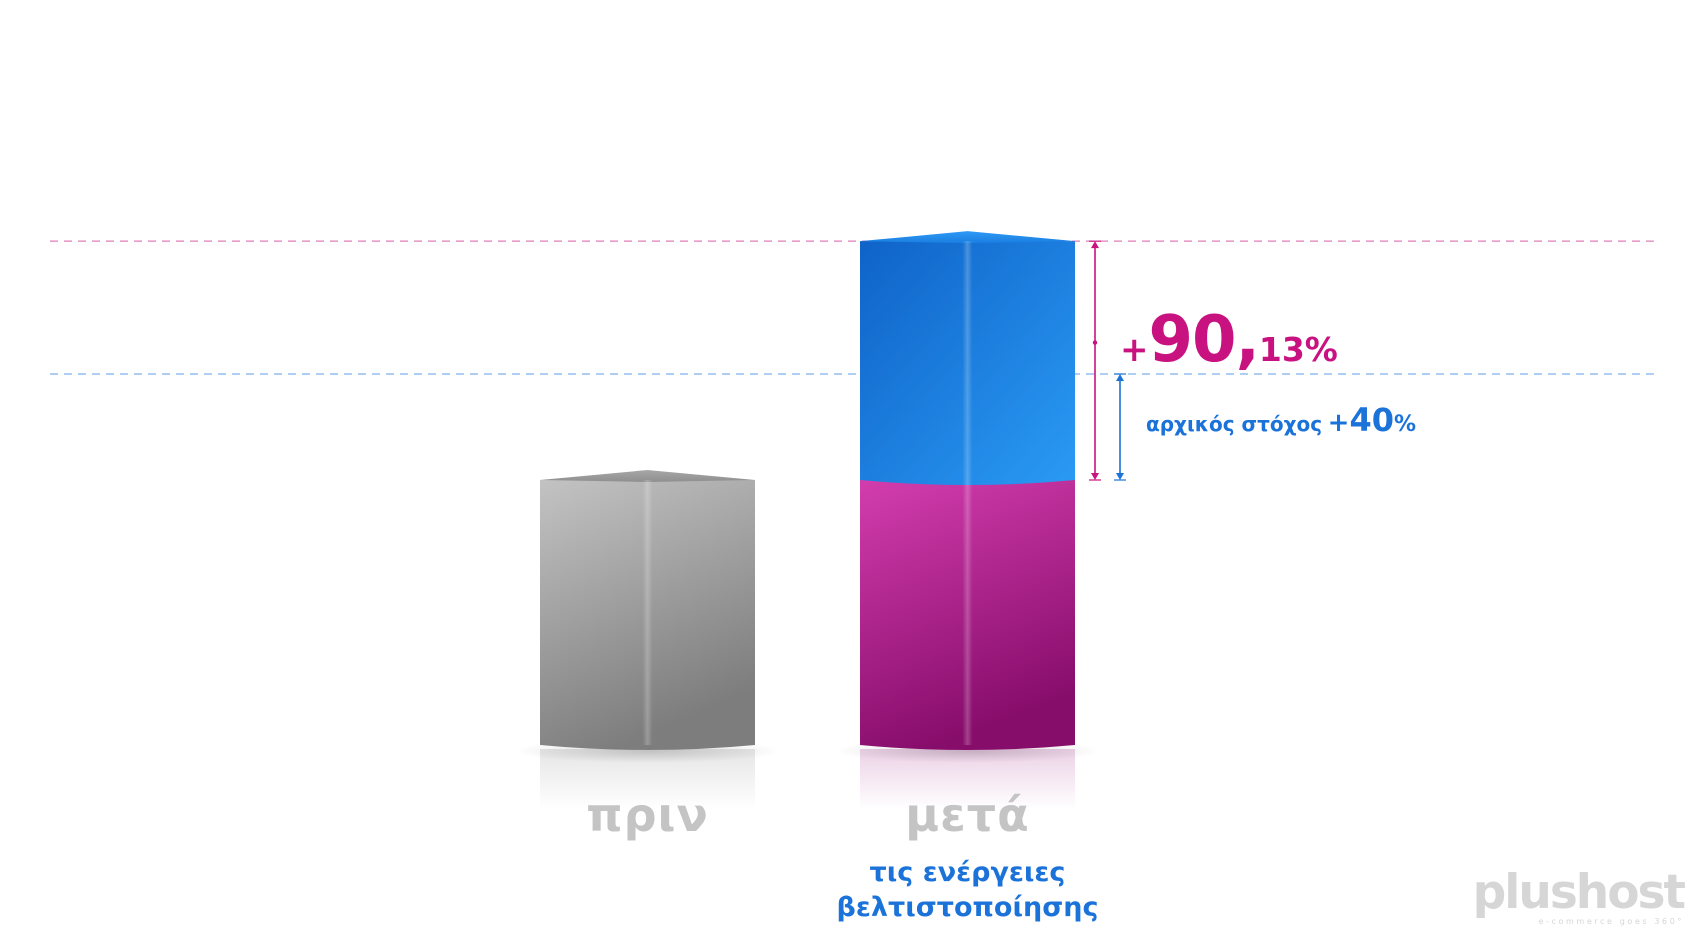  I want to click on total-increase-plus: +, so click(1134, 349).